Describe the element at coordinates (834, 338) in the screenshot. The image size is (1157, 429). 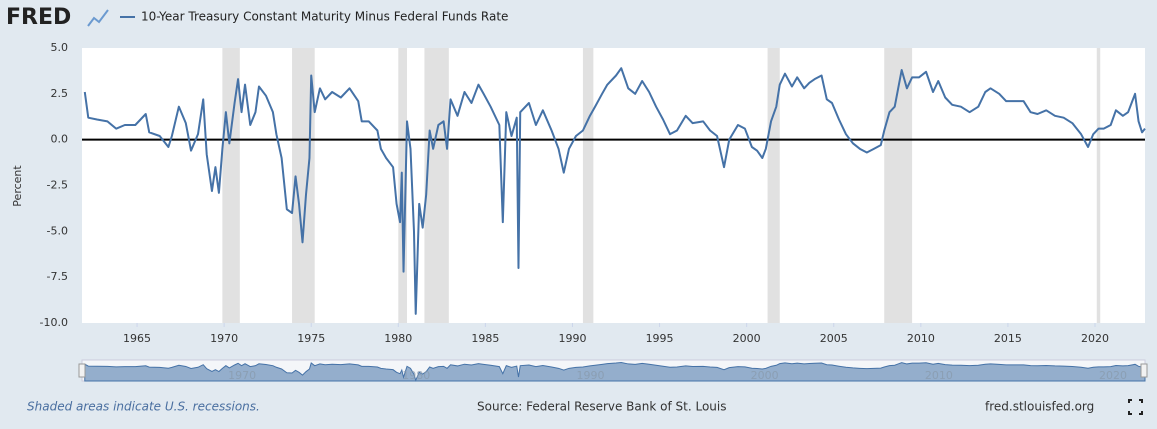
I see `x-tick-label: 2005` at that location.